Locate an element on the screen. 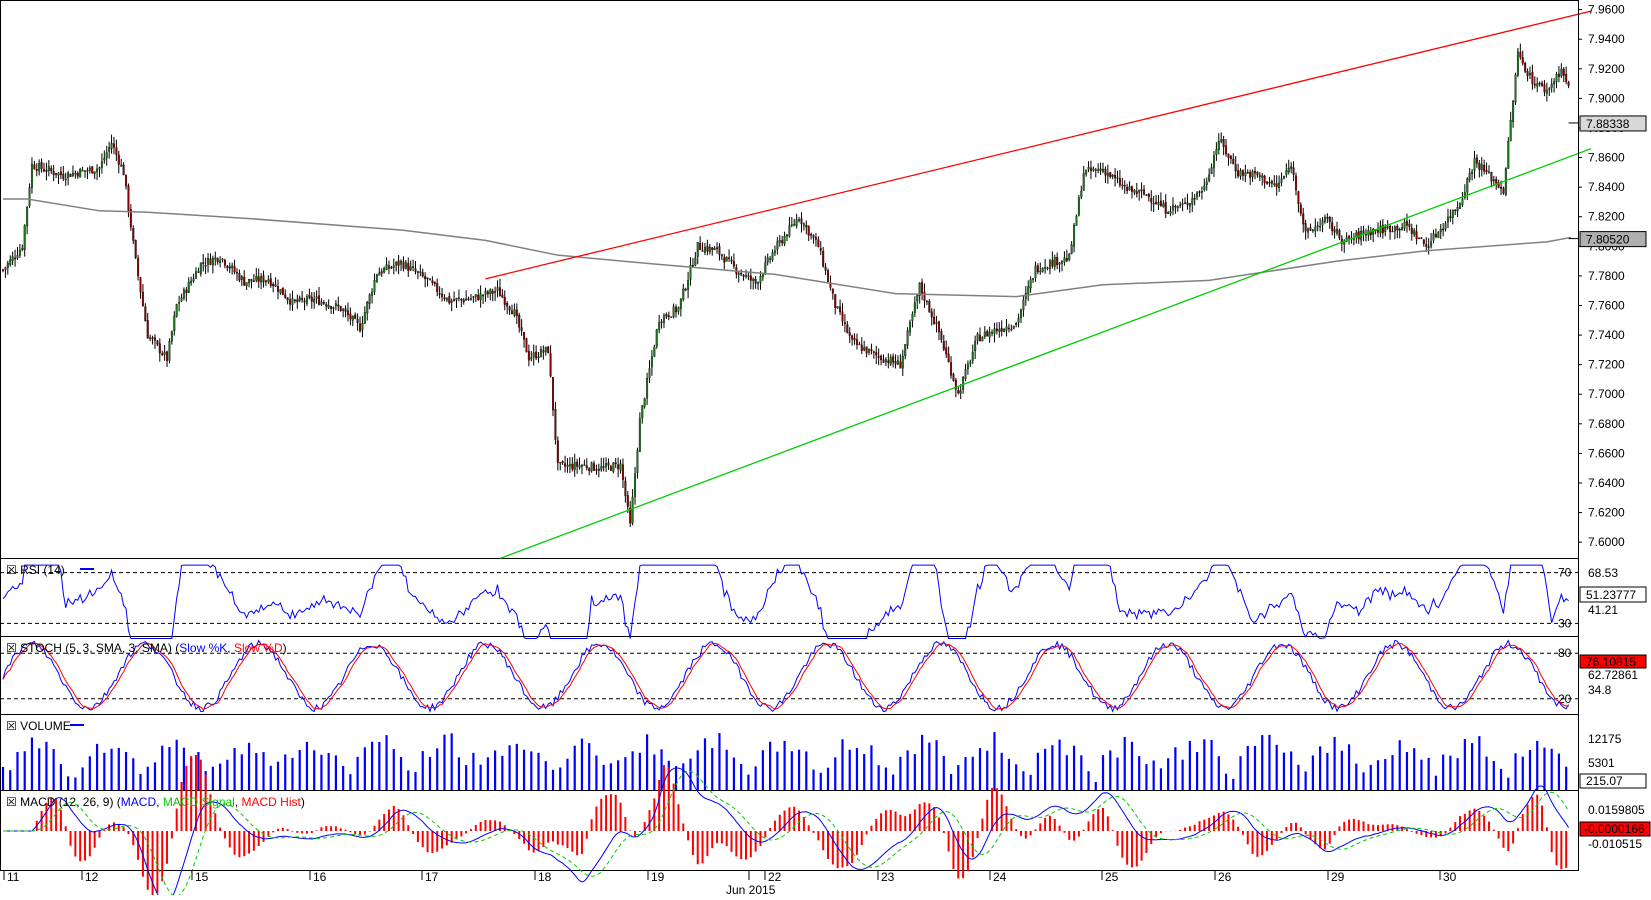 The width and height of the screenshot is (1651, 900). stoch-d-line is located at coordinates (785, 676).